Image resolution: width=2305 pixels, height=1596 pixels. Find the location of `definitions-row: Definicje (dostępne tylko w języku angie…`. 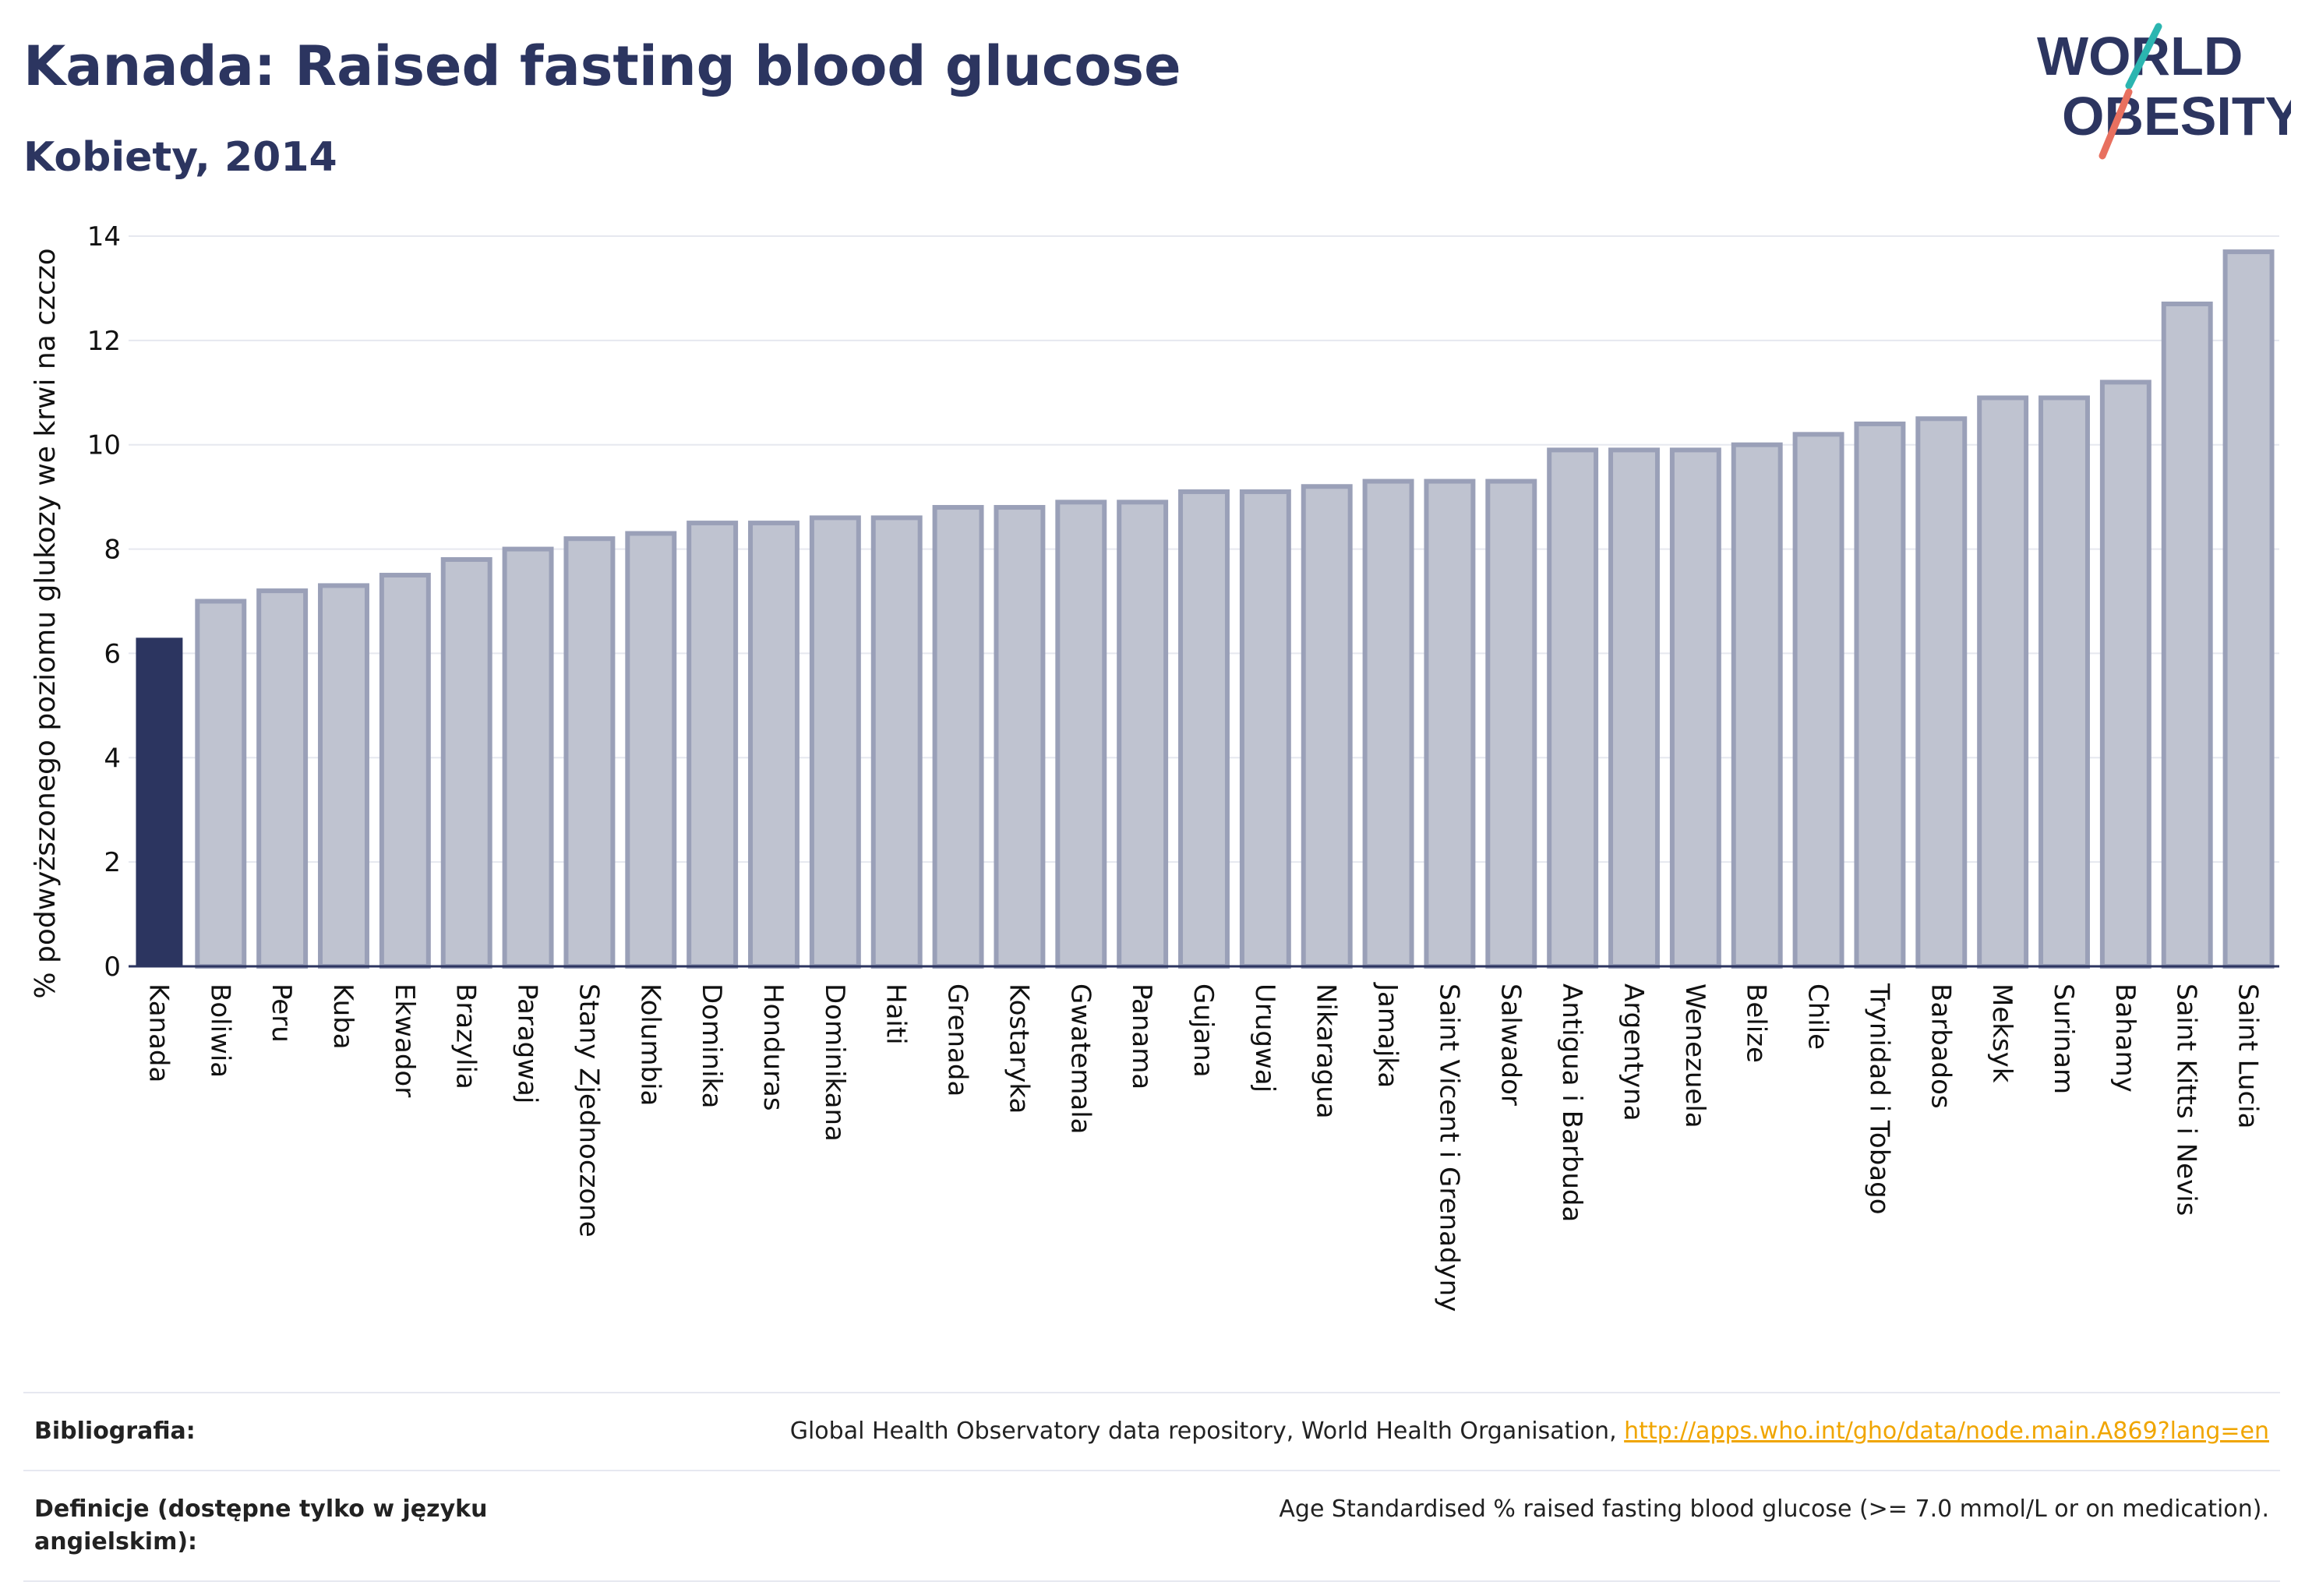

definitions-row: Definicje (dostępne tylko w języku angie… is located at coordinates (1151, 1526).